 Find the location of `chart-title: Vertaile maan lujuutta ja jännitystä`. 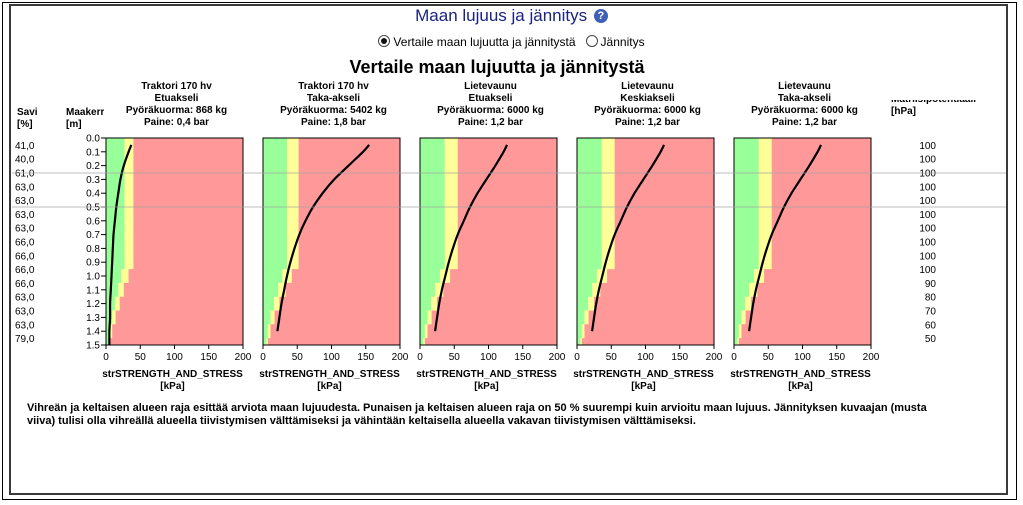

chart-title: Vertaile maan lujuutta ja jännitystä is located at coordinates (497, 67).